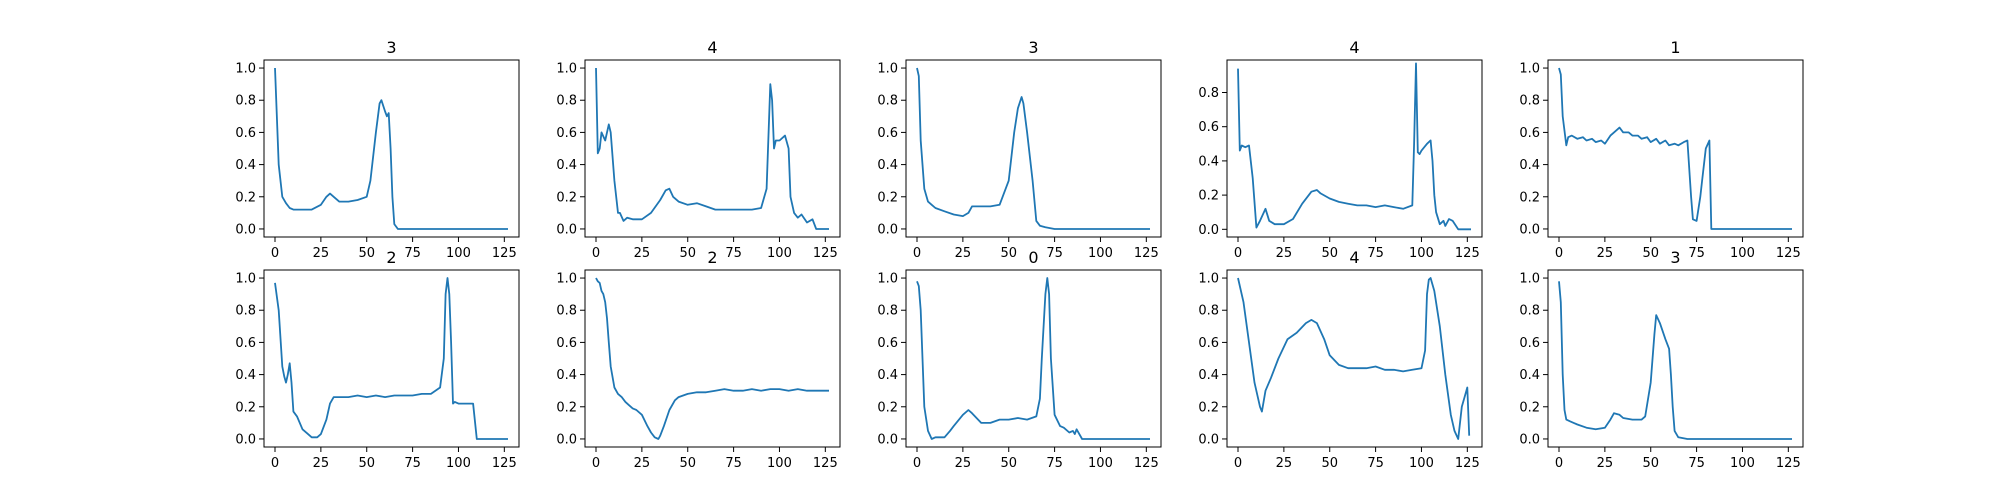 The height and width of the screenshot is (500, 2000). What do you see at coordinates (712, 47) in the screenshot?
I see `subplot-title: 4` at bounding box center [712, 47].